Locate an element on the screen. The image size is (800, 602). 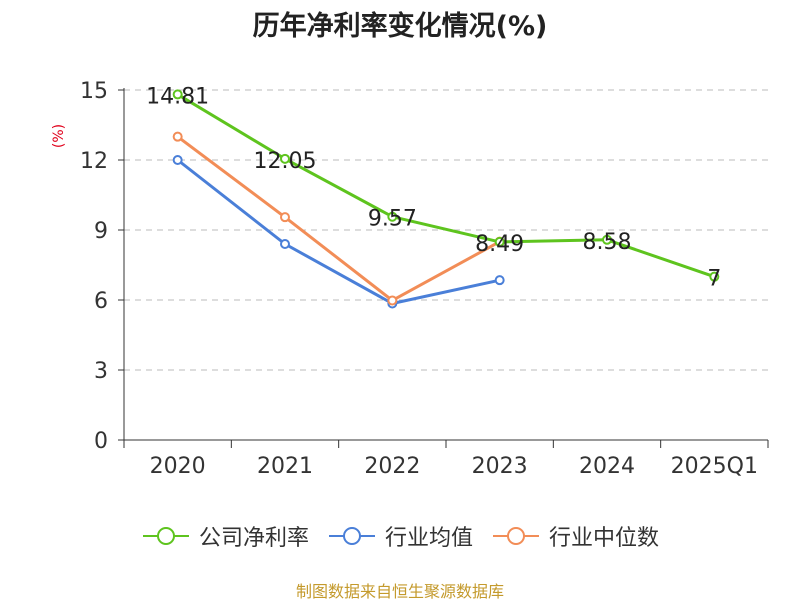
x-tick-label: 2021 is located at coordinates (285, 466).